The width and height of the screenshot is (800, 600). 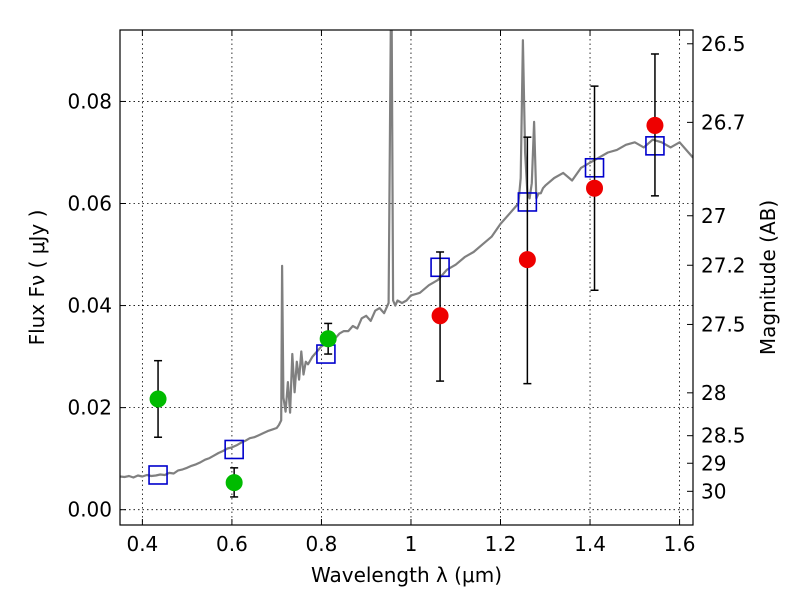 What do you see at coordinates (723, 122) in the screenshot?
I see `right-tick-label: 26.7` at bounding box center [723, 122].